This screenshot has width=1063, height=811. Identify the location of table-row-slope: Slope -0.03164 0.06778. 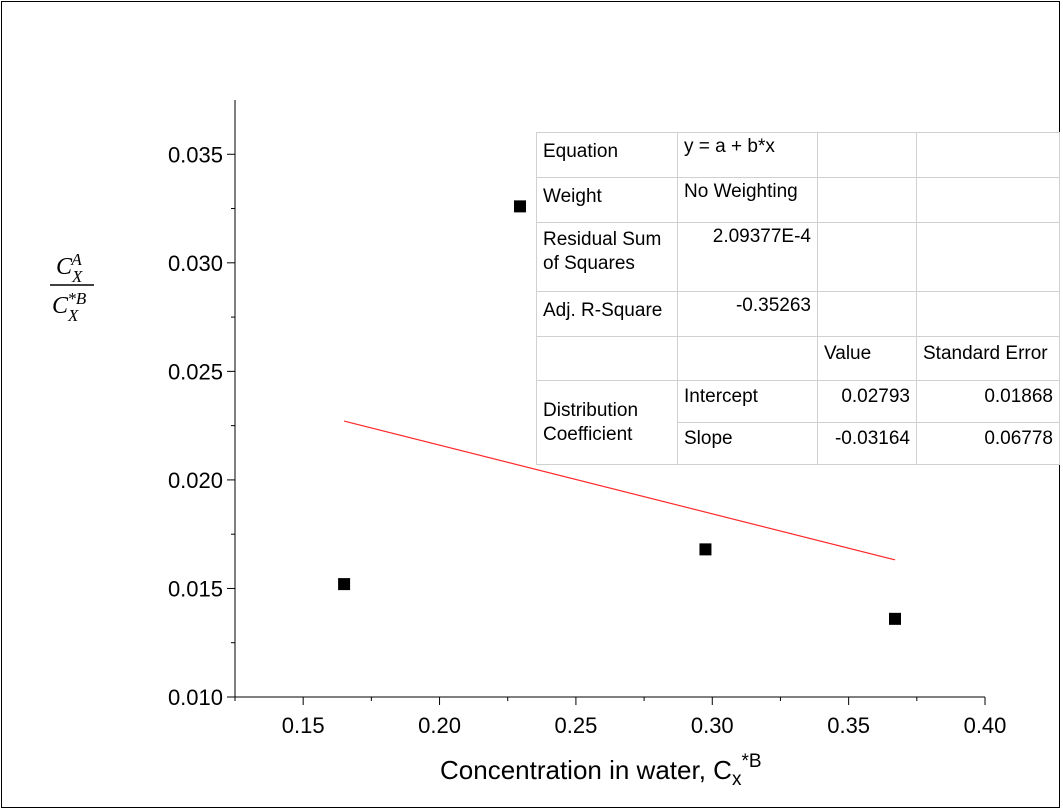
(798, 443).